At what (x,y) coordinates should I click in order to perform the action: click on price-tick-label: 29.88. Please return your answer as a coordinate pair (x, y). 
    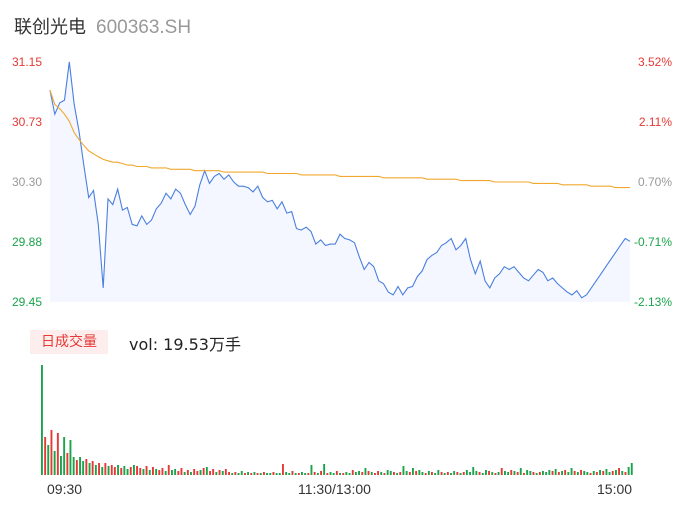
    Looking at the image, I should click on (27, 242).